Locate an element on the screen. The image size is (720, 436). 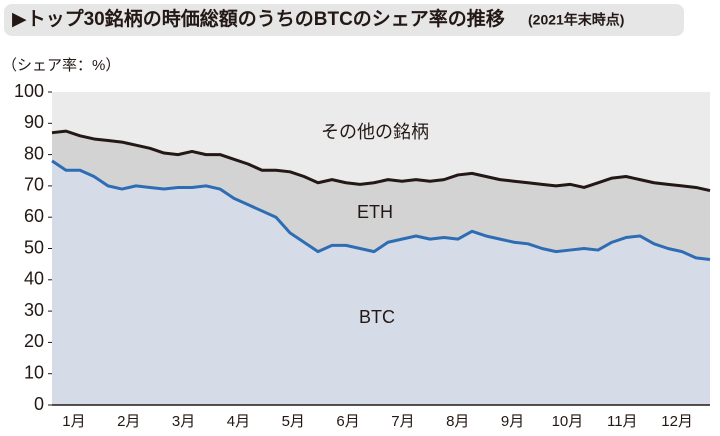
x-tick-label: 10月 is located at coordinates (568, 421).